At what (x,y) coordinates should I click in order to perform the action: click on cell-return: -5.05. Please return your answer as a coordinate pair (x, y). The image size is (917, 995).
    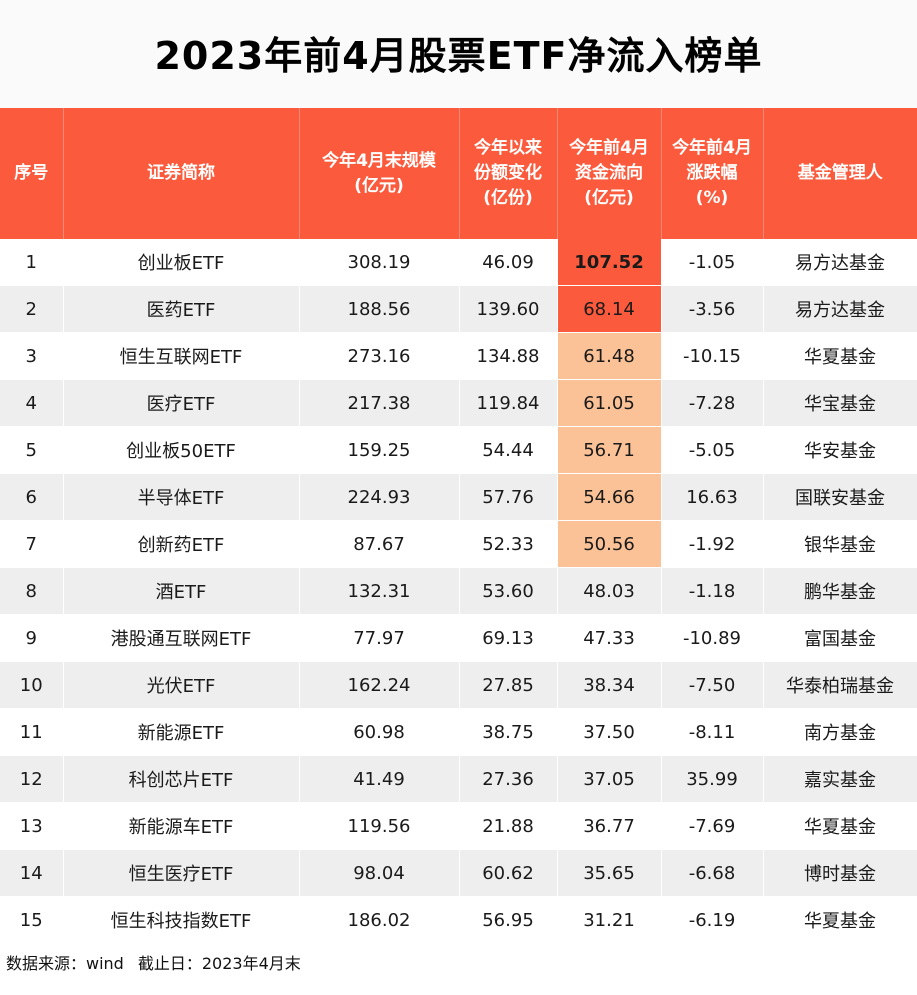
    Looking at the image, I should click on (712, 450).